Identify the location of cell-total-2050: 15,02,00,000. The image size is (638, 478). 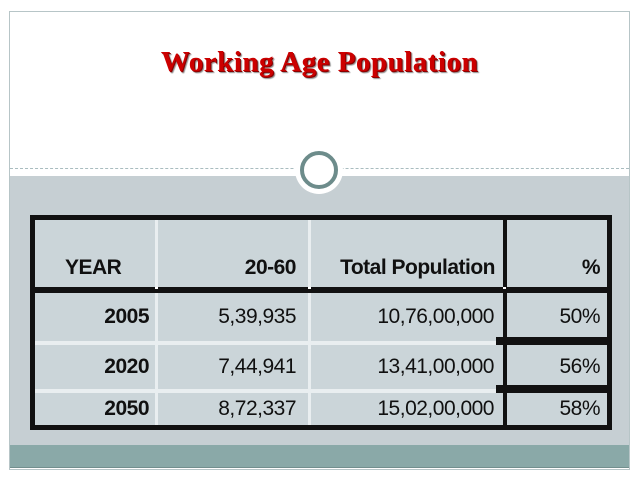
(435, 408).